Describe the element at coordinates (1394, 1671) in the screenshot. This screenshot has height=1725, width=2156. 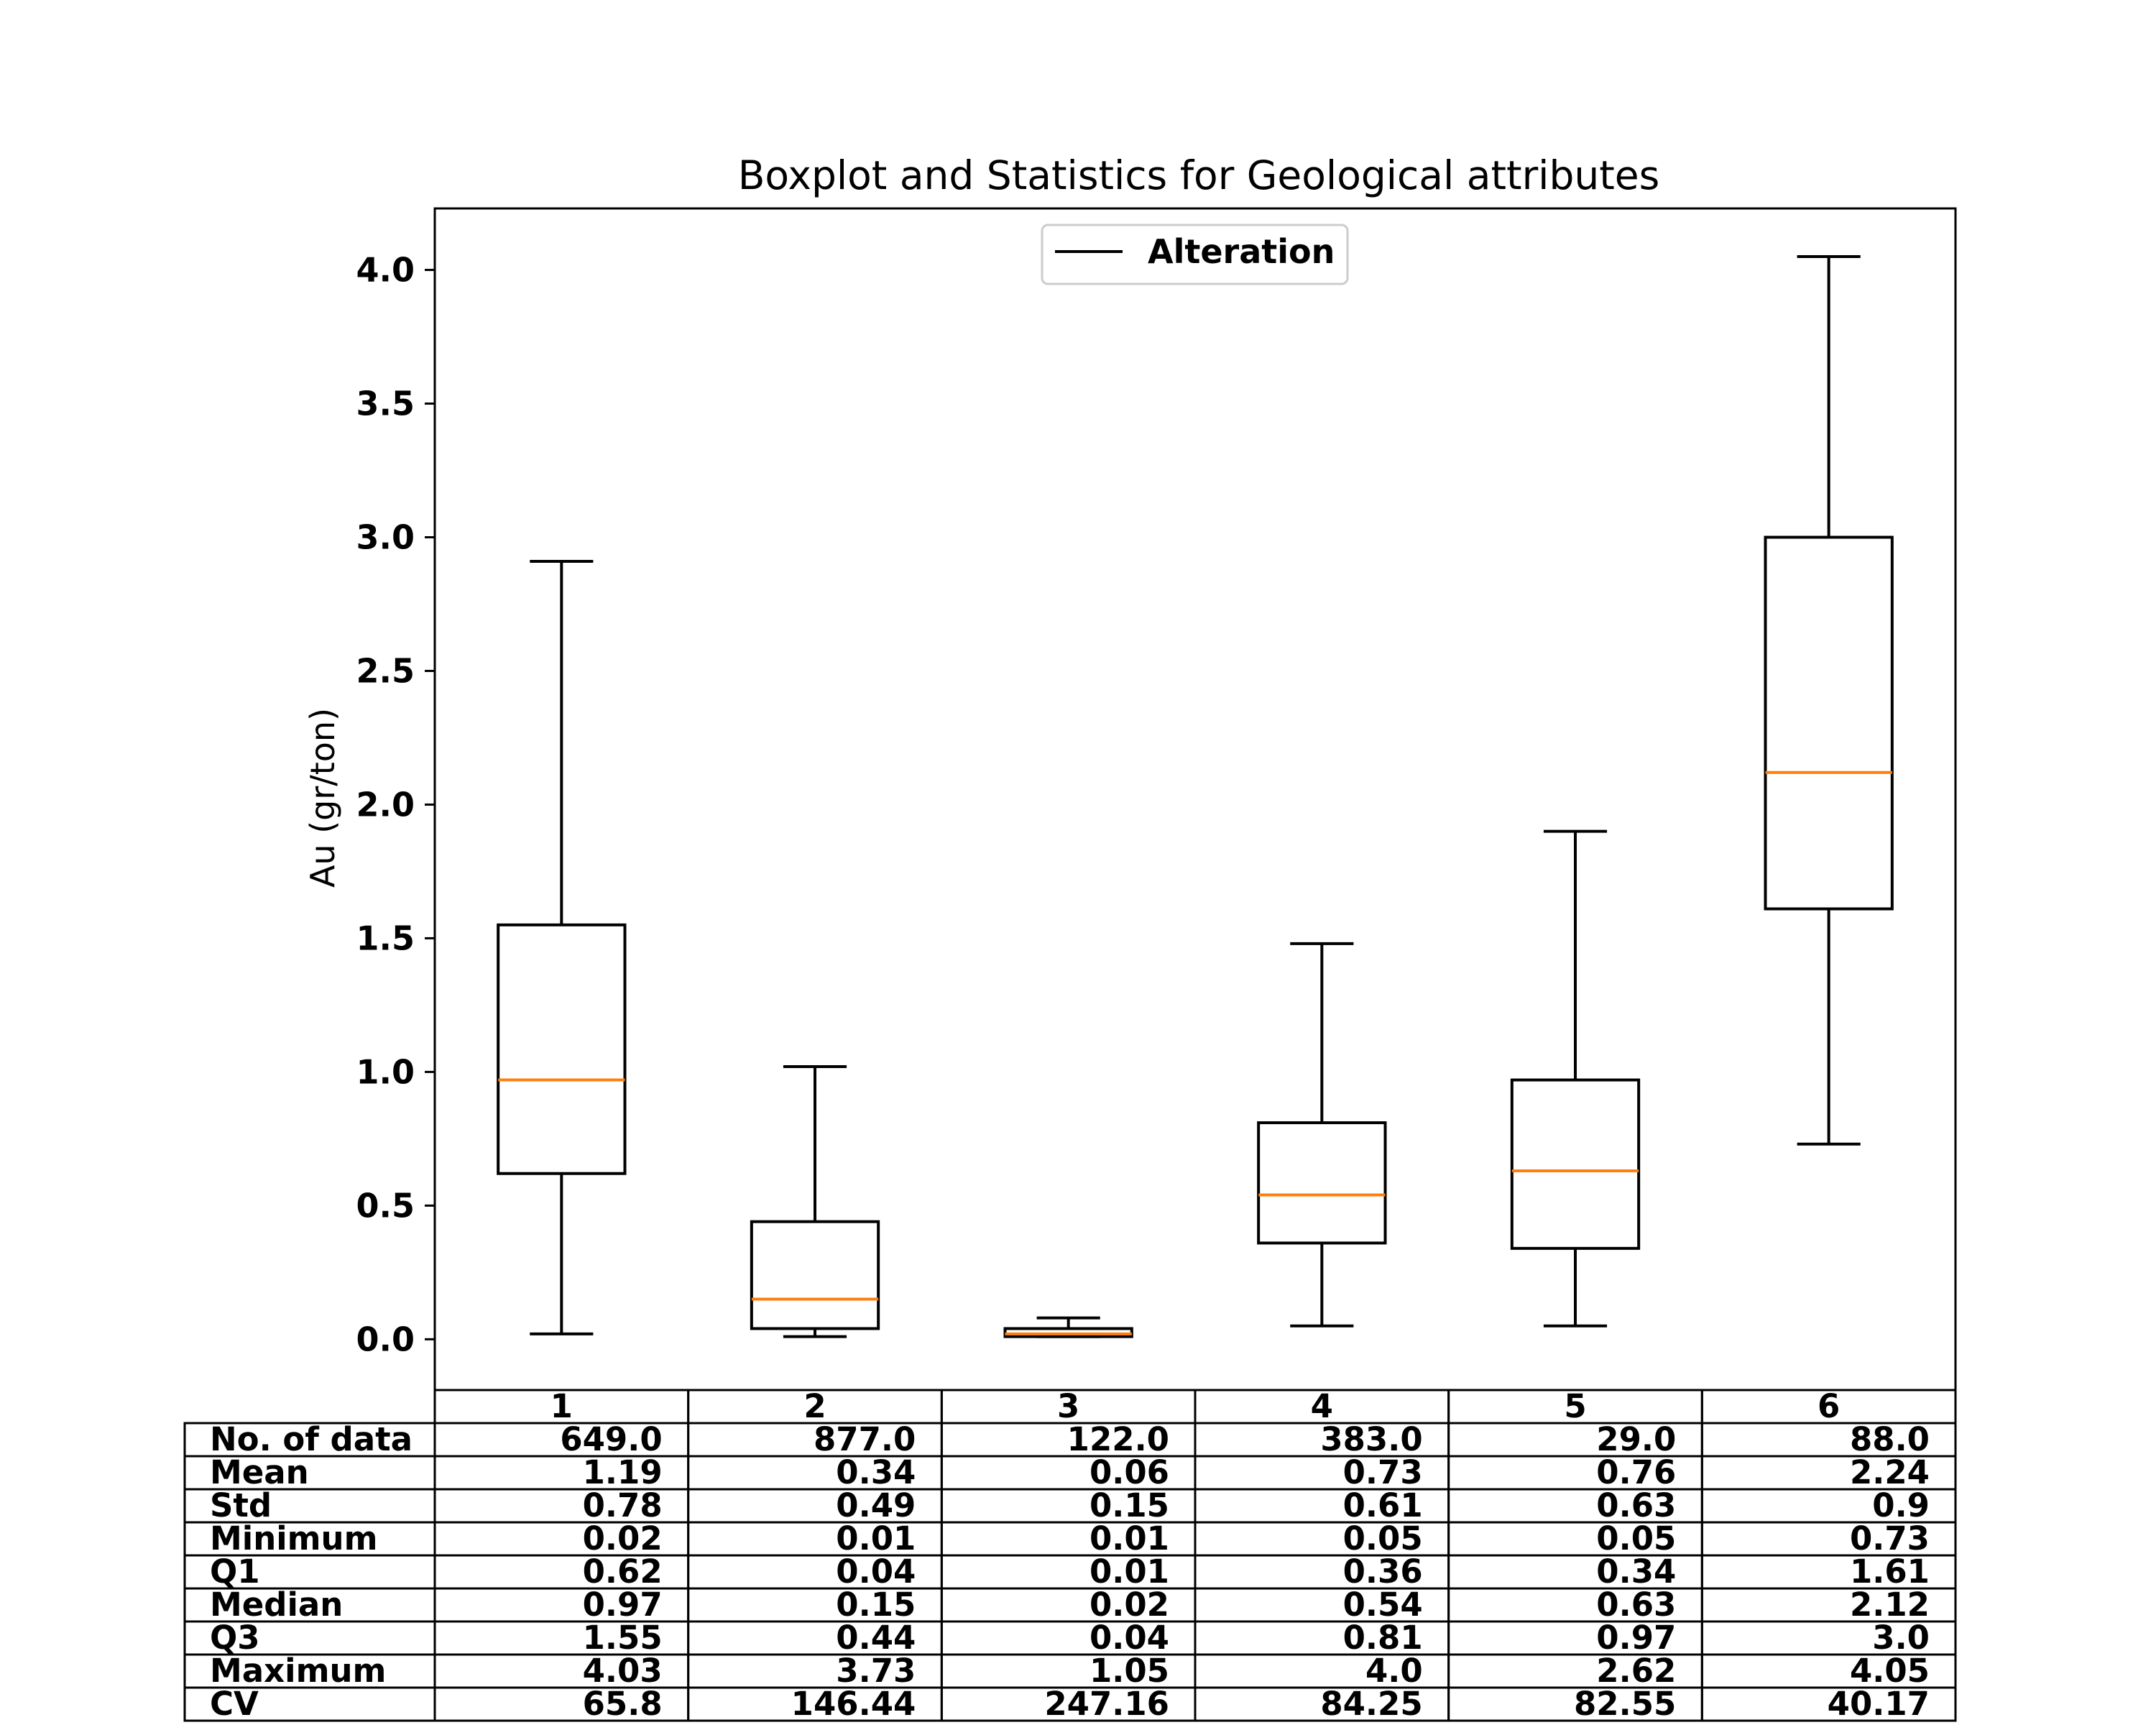
I see `cell-value: 4.0` at that location.